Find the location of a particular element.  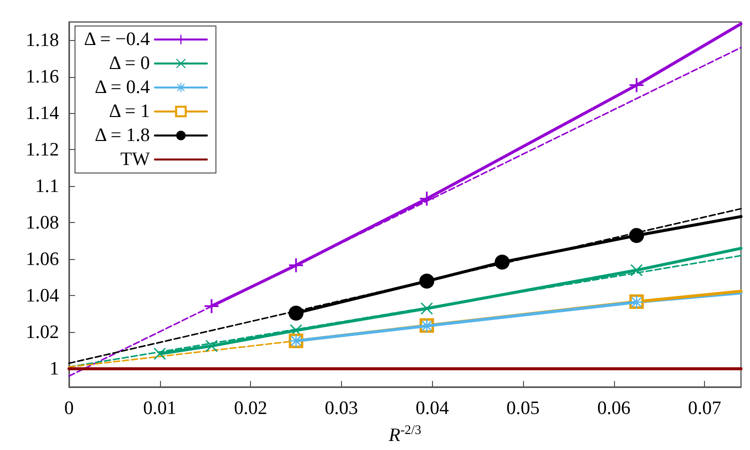

x-tick-label: 0.01 is located at coordinates (159, 408).